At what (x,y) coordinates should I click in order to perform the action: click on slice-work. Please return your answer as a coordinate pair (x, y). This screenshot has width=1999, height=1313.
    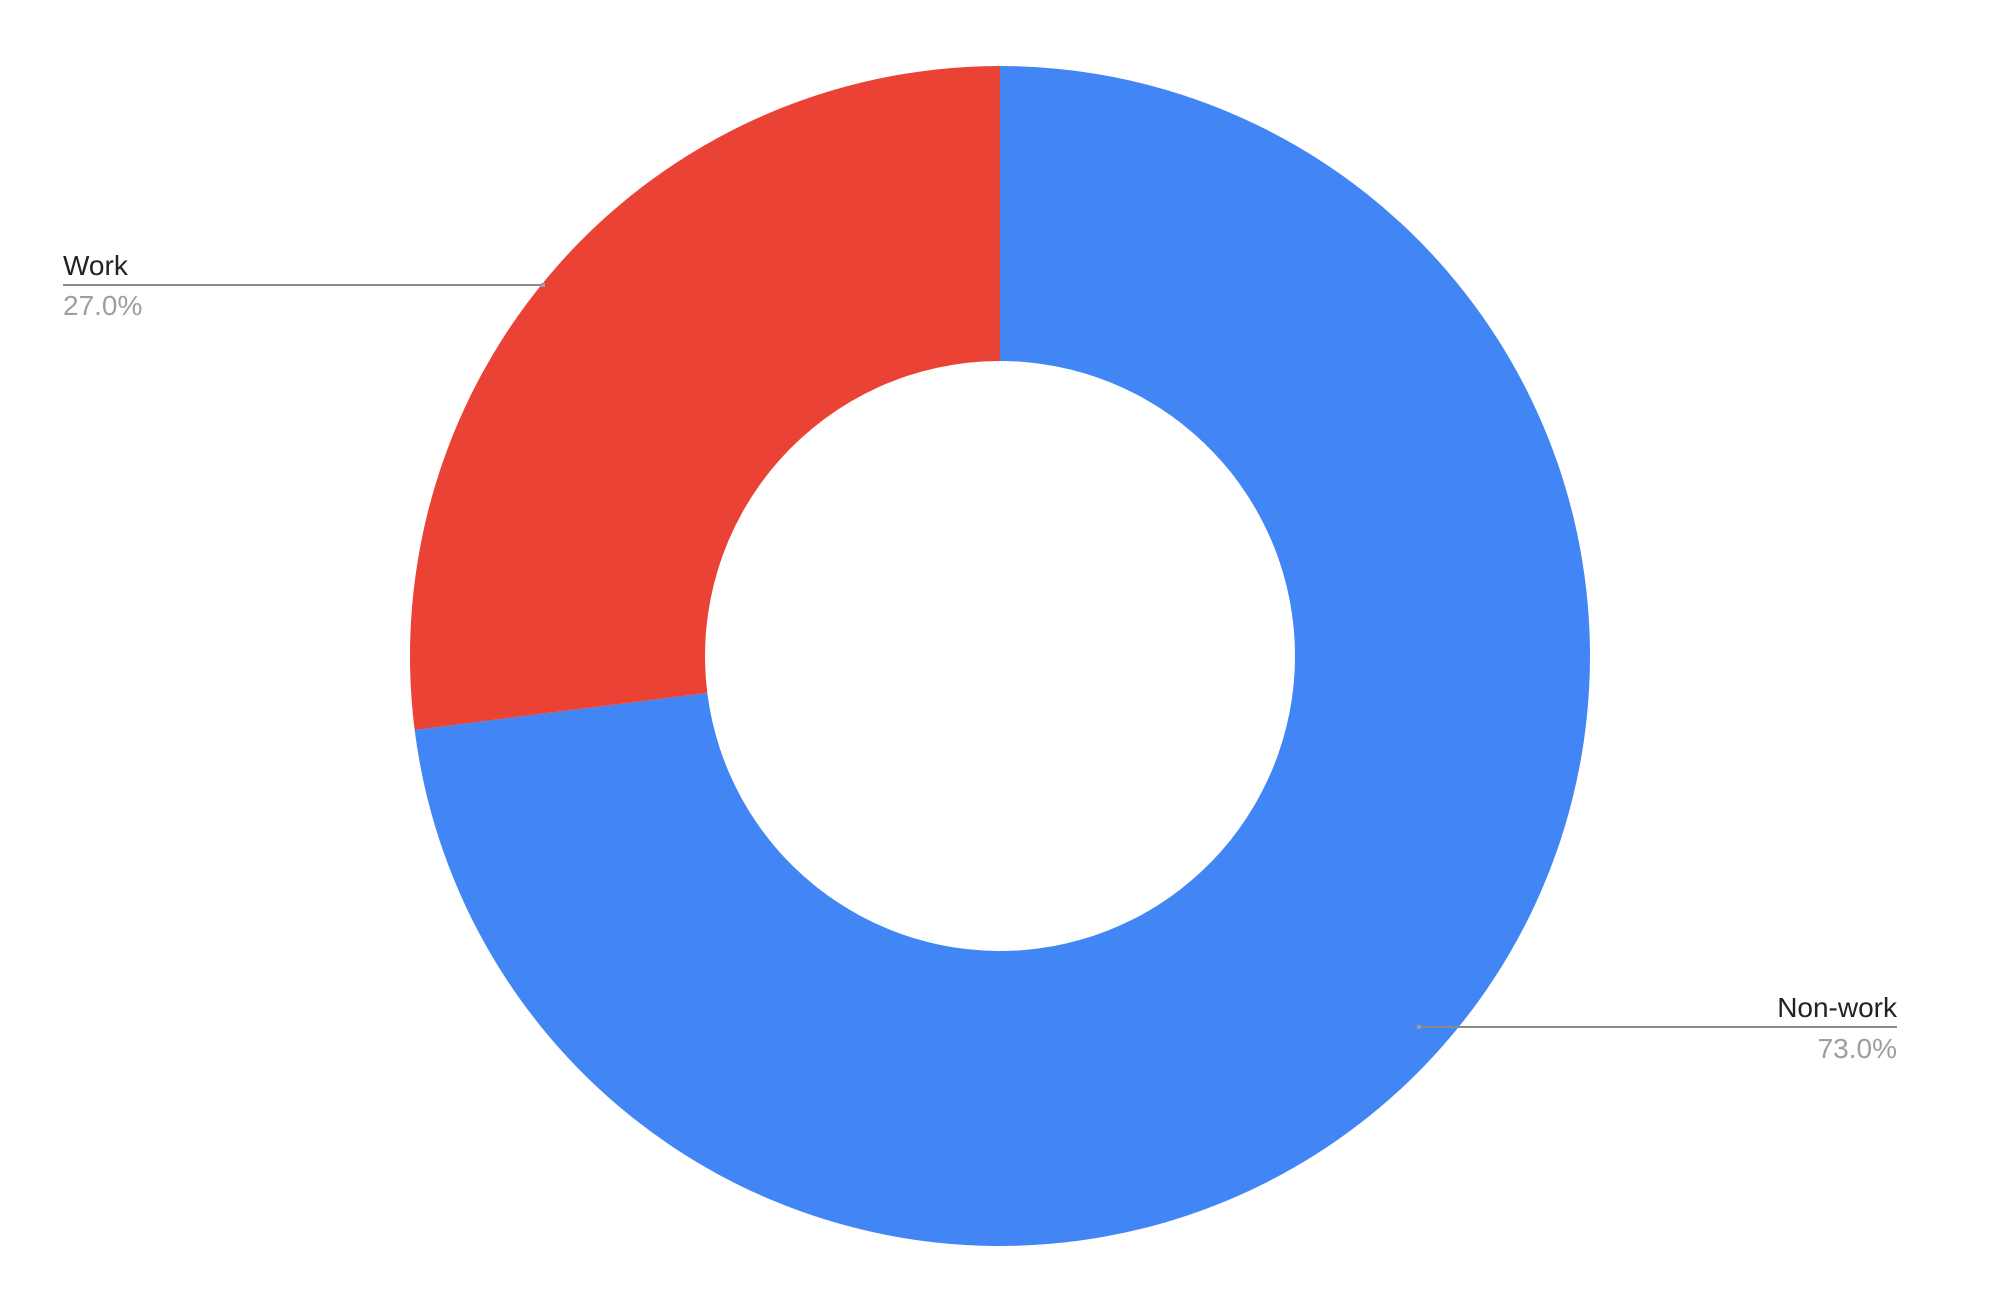
    Looking at the image, I should click on (704, 398).